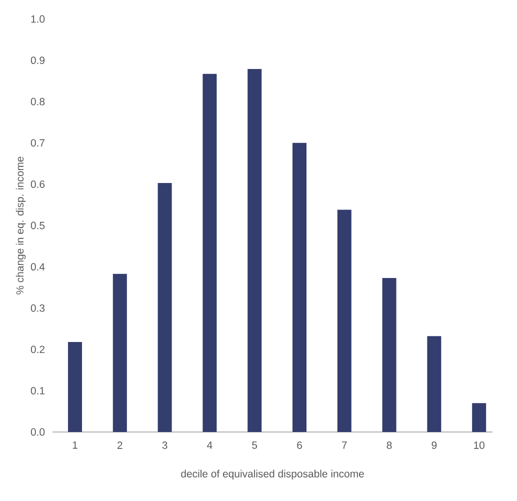 This screenshot has height=501, width=517. What do you see at coordinates (299, 445) in the screenshot?
I see `x-tick-label: 6` at bounding box center [299, 445].